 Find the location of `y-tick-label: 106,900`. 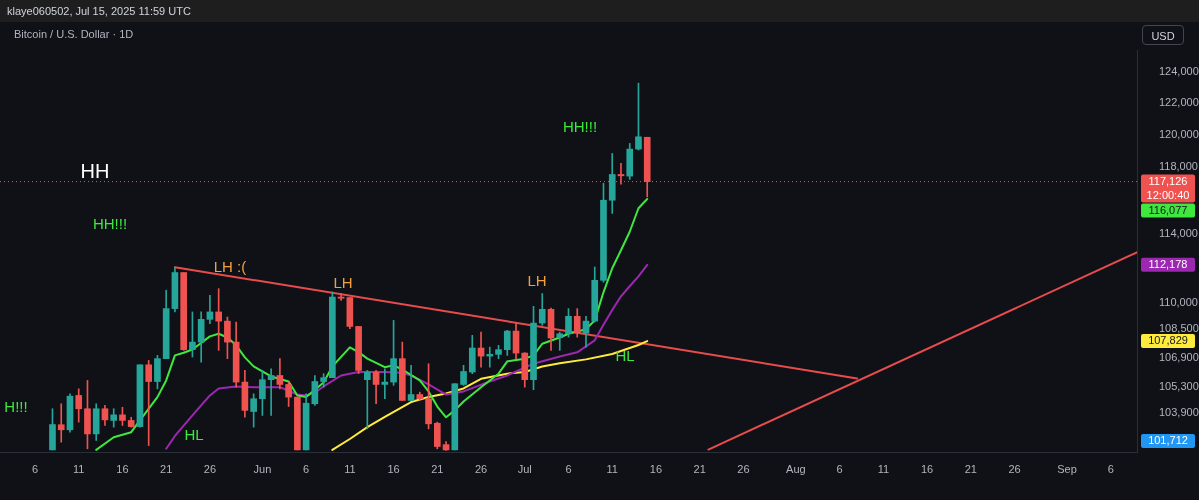

y-tick-label: 106,900 is located at coordinates (1179, 356).